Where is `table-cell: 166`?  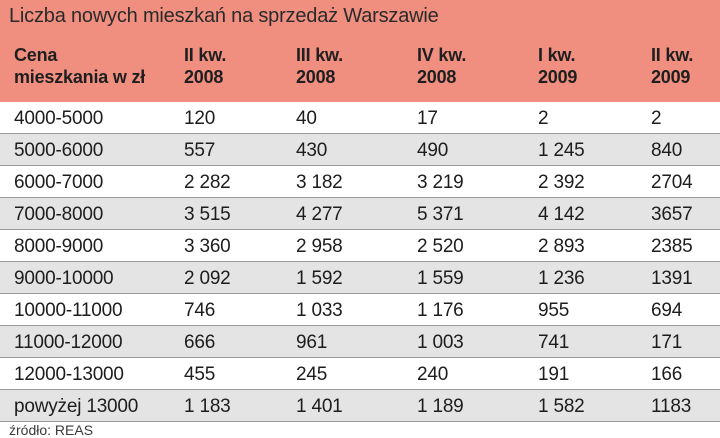
table-cell: 166 is located at coordinates (667, 374).